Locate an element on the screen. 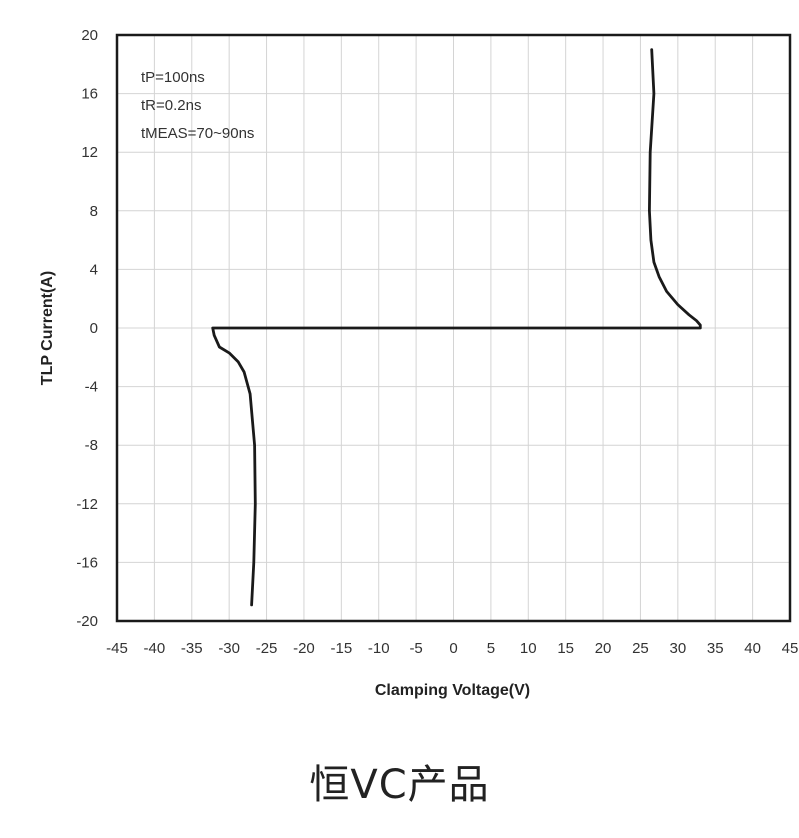  y-axis-title: TLP Current(A) is located at coordinates (47, 328).